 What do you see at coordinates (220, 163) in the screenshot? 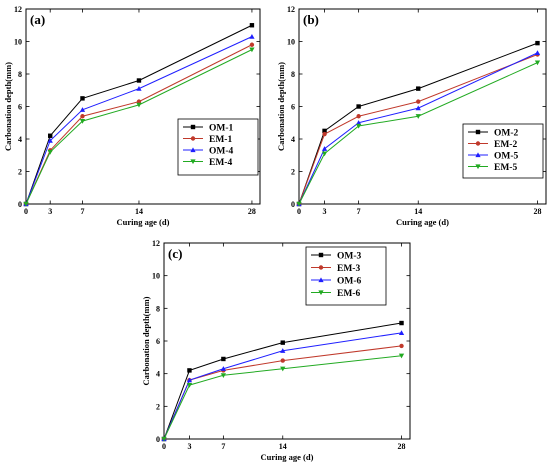
I see `legend-entry: EM-4` at bounding box center [220, 163].